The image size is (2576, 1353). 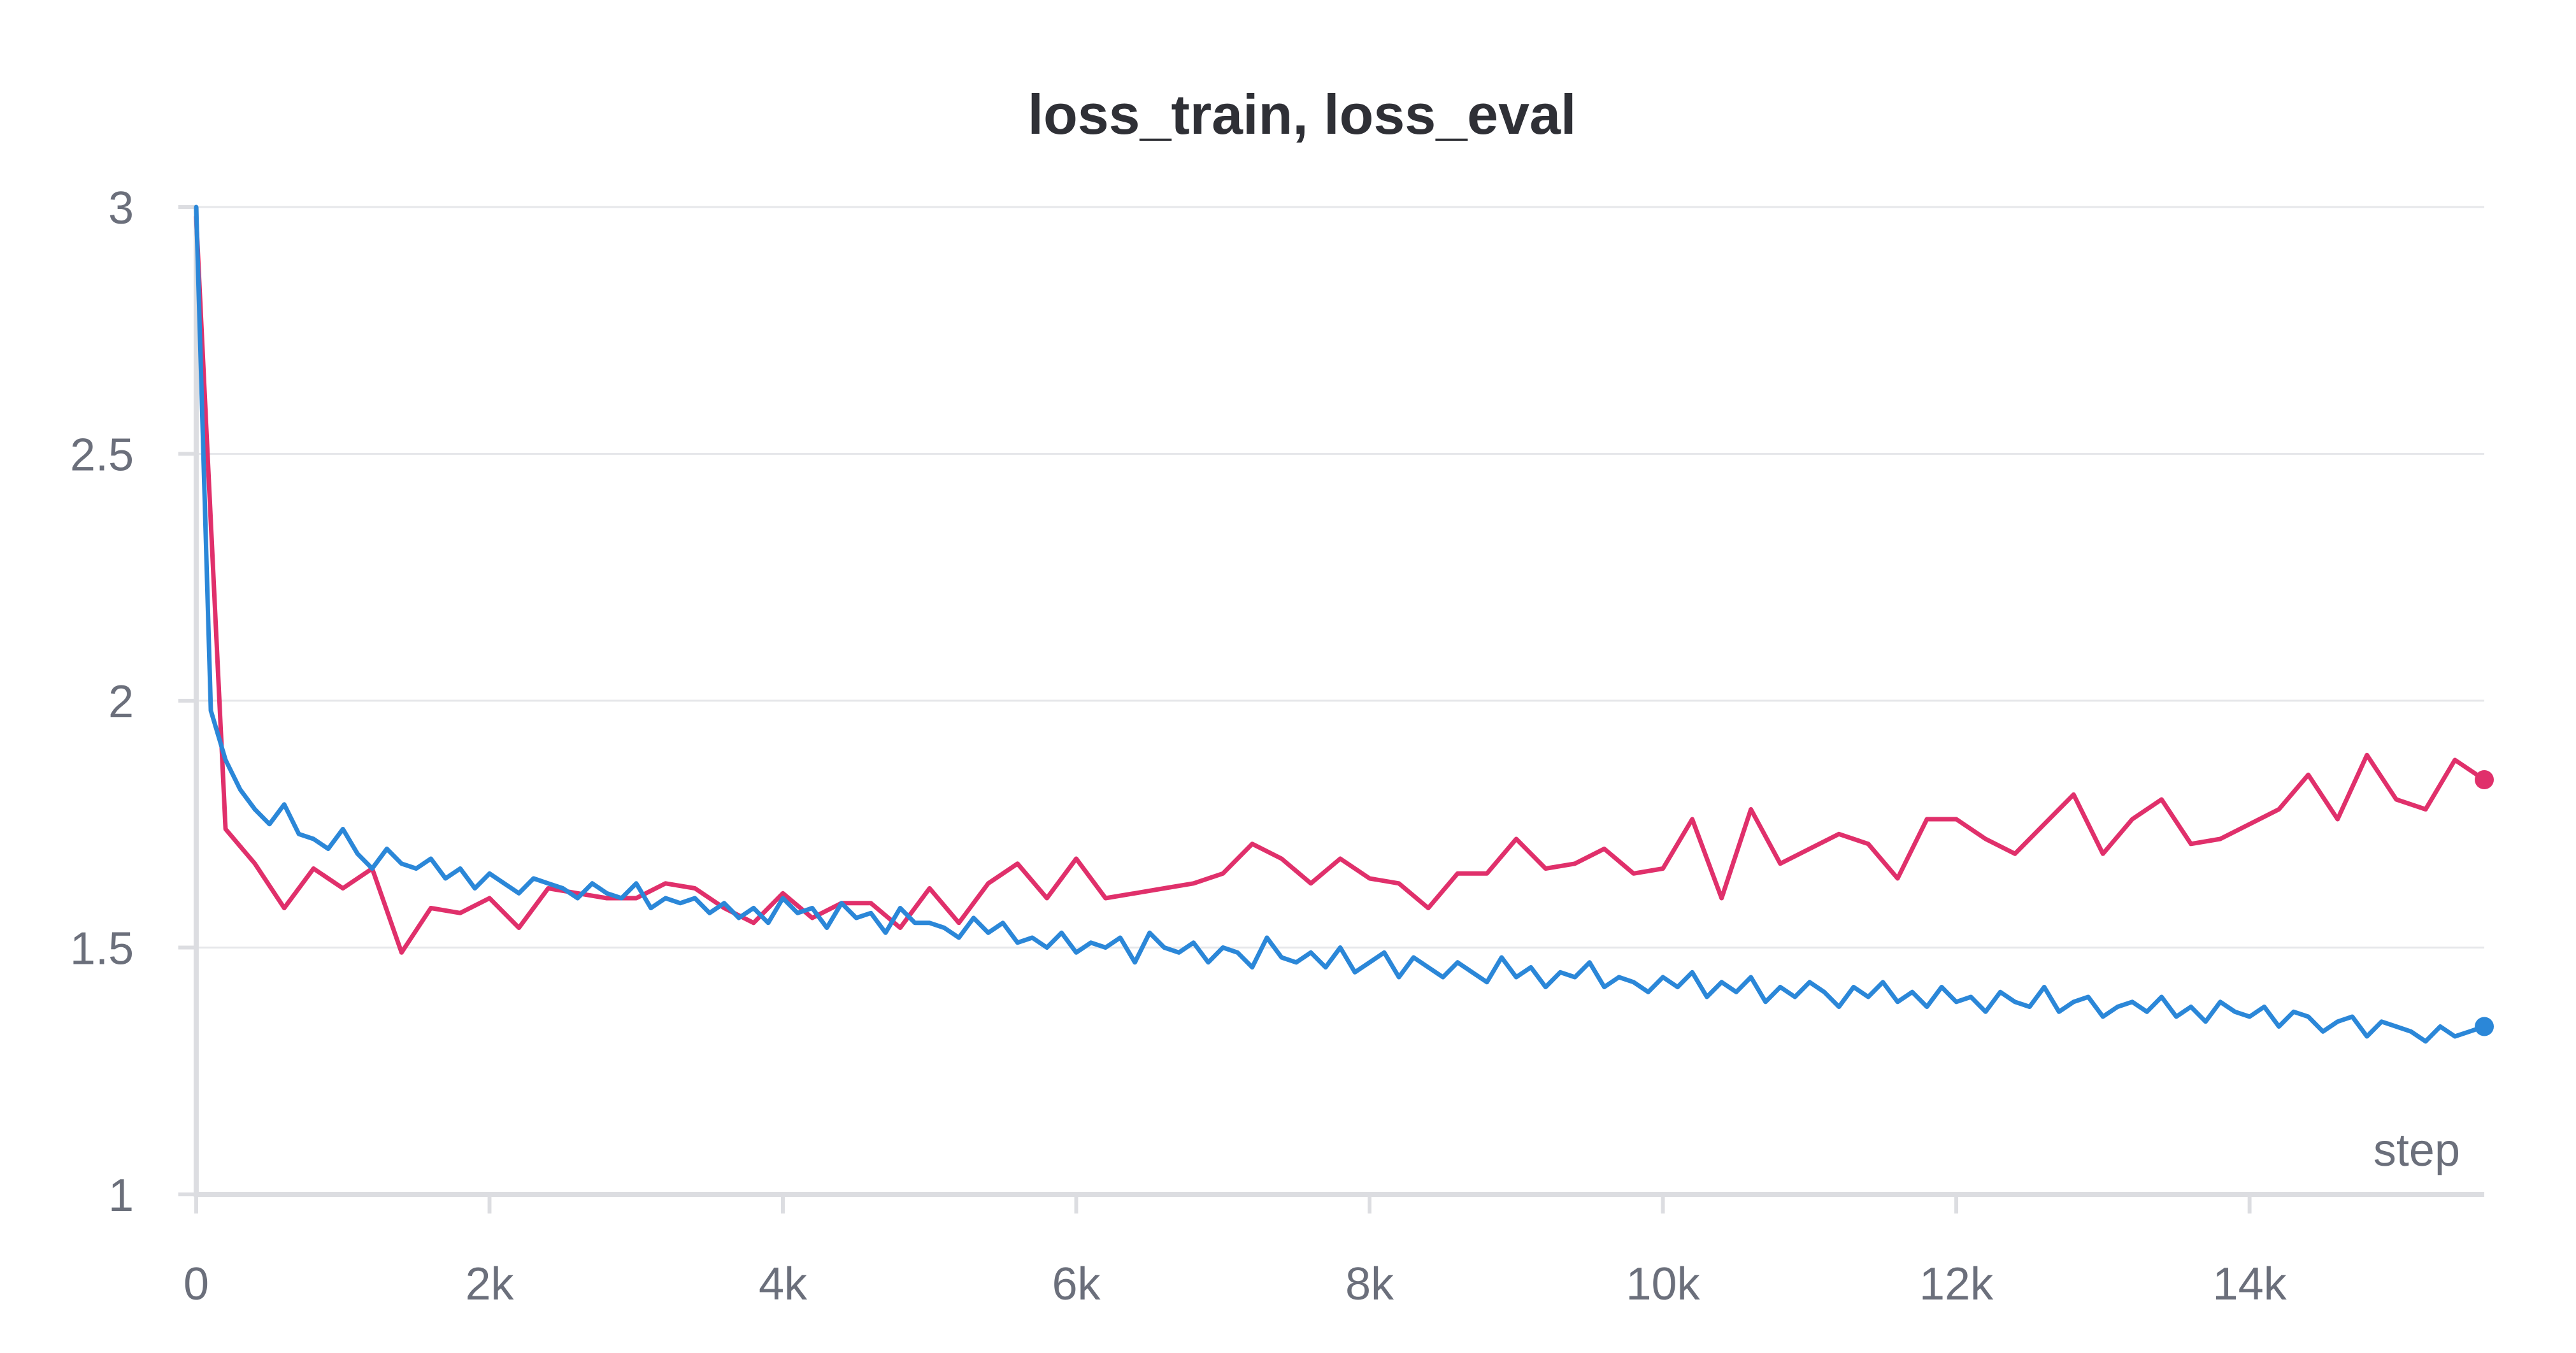 What do you see at coordinates (121, 208) in the screenshot?
I see `y-tick-label: 3` at bounding box center [121, 208].